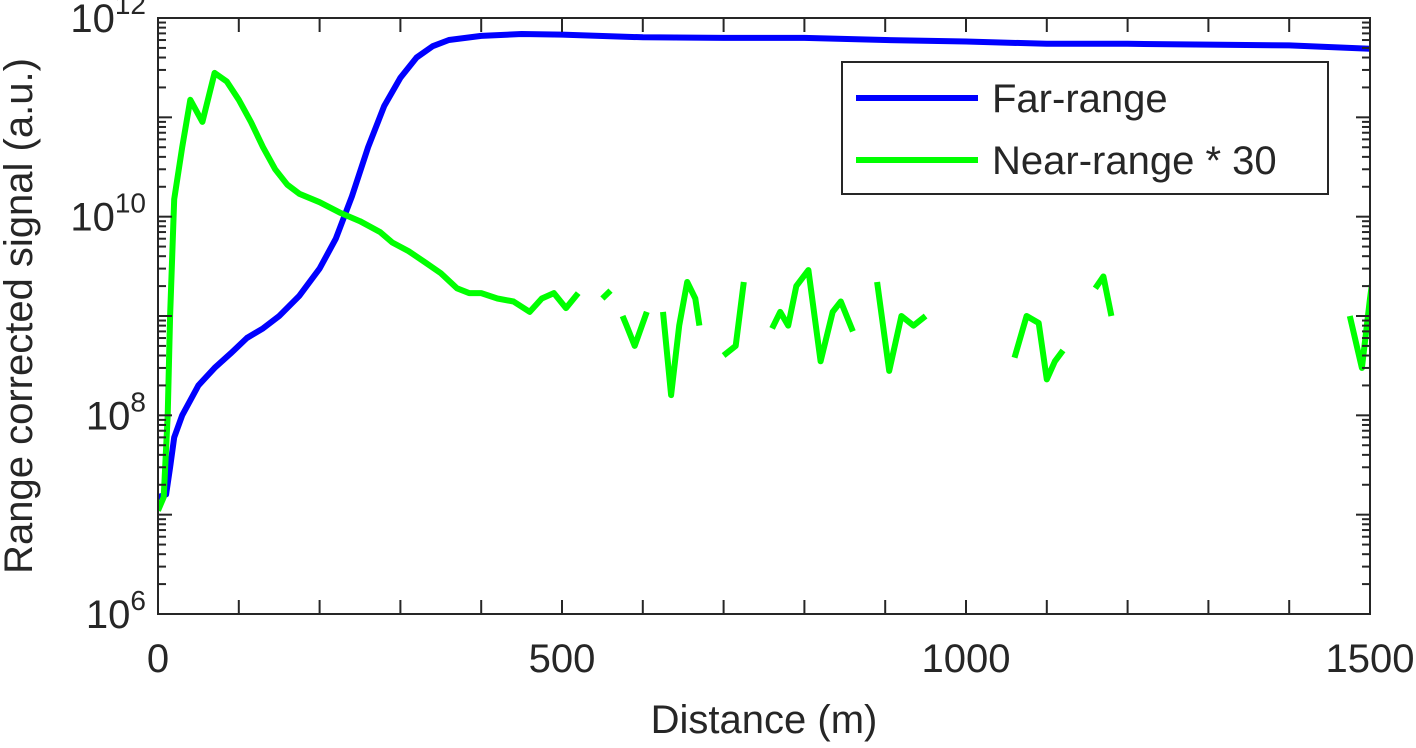 The width and height of the screenshot is (1416, 748). What do you see at coordinates (562, 659) in the screenshot?
I see `x-tick-label: 500` at bounding box center [562, 659].